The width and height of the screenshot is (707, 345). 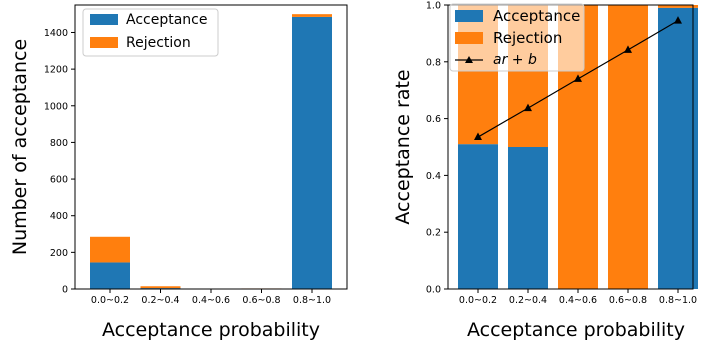 I want to click on right-x-ticks: 0.0~0.2 0.2~0.4 0.4~0.6 0.6~0.8 0.8~1.0, so click(x=578, y=297).